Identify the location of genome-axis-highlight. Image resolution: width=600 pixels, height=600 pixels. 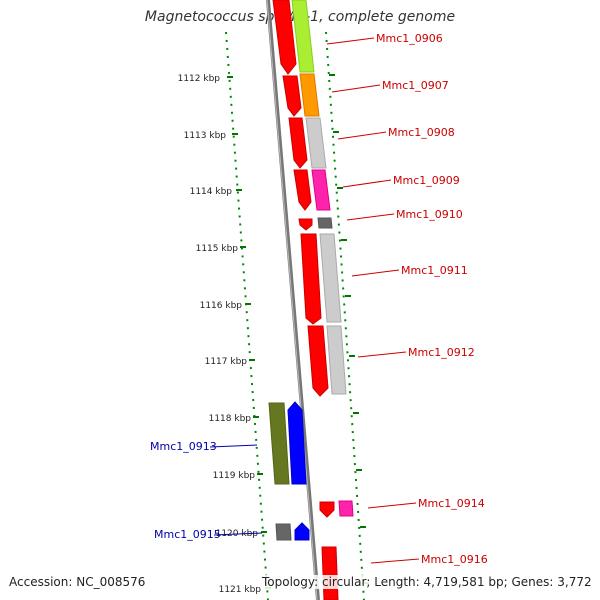
(292, 300).